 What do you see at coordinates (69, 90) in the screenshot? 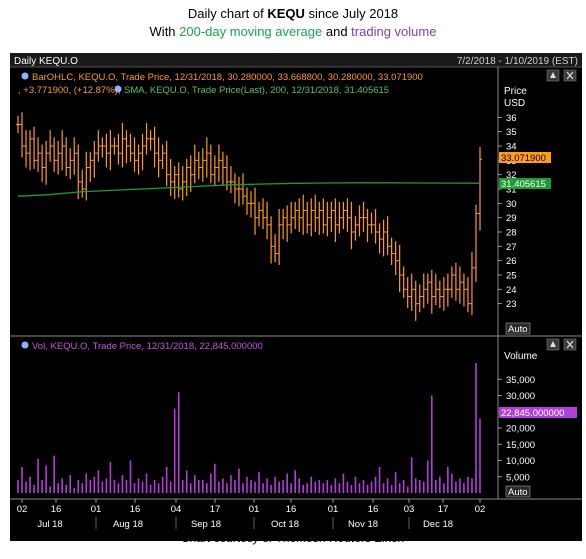
I see `price-legend-change: , +3.771900, (+12.87%),` at bounding box center [69, 90].